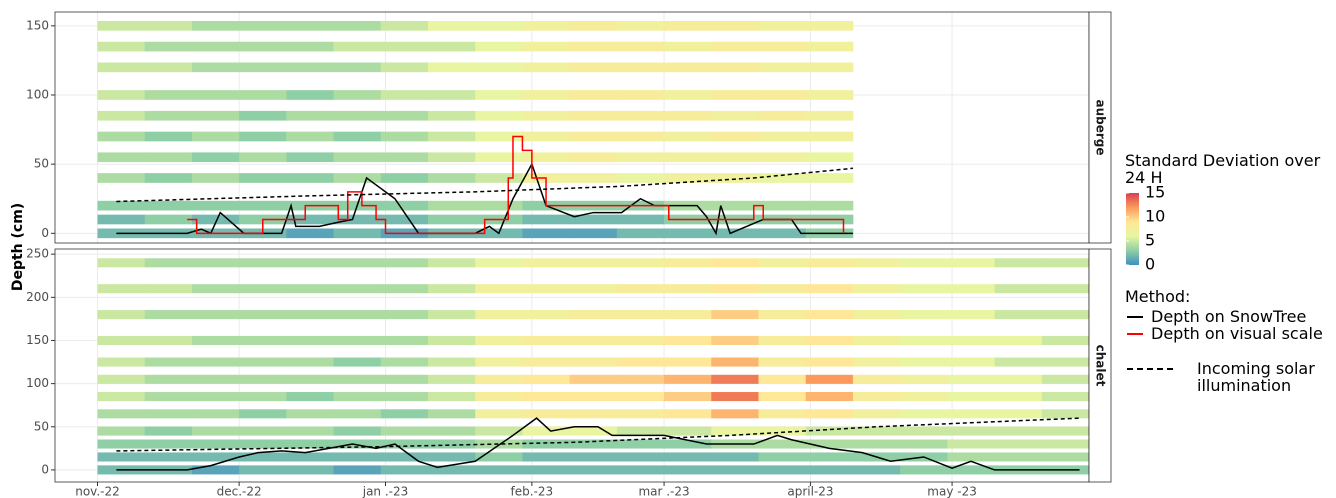 This screenshot has height=498, width=1336. What do you see at coordinates (1132, 229) in the screenshot?
I see `colorbar` at bounding box center [1132, 229].